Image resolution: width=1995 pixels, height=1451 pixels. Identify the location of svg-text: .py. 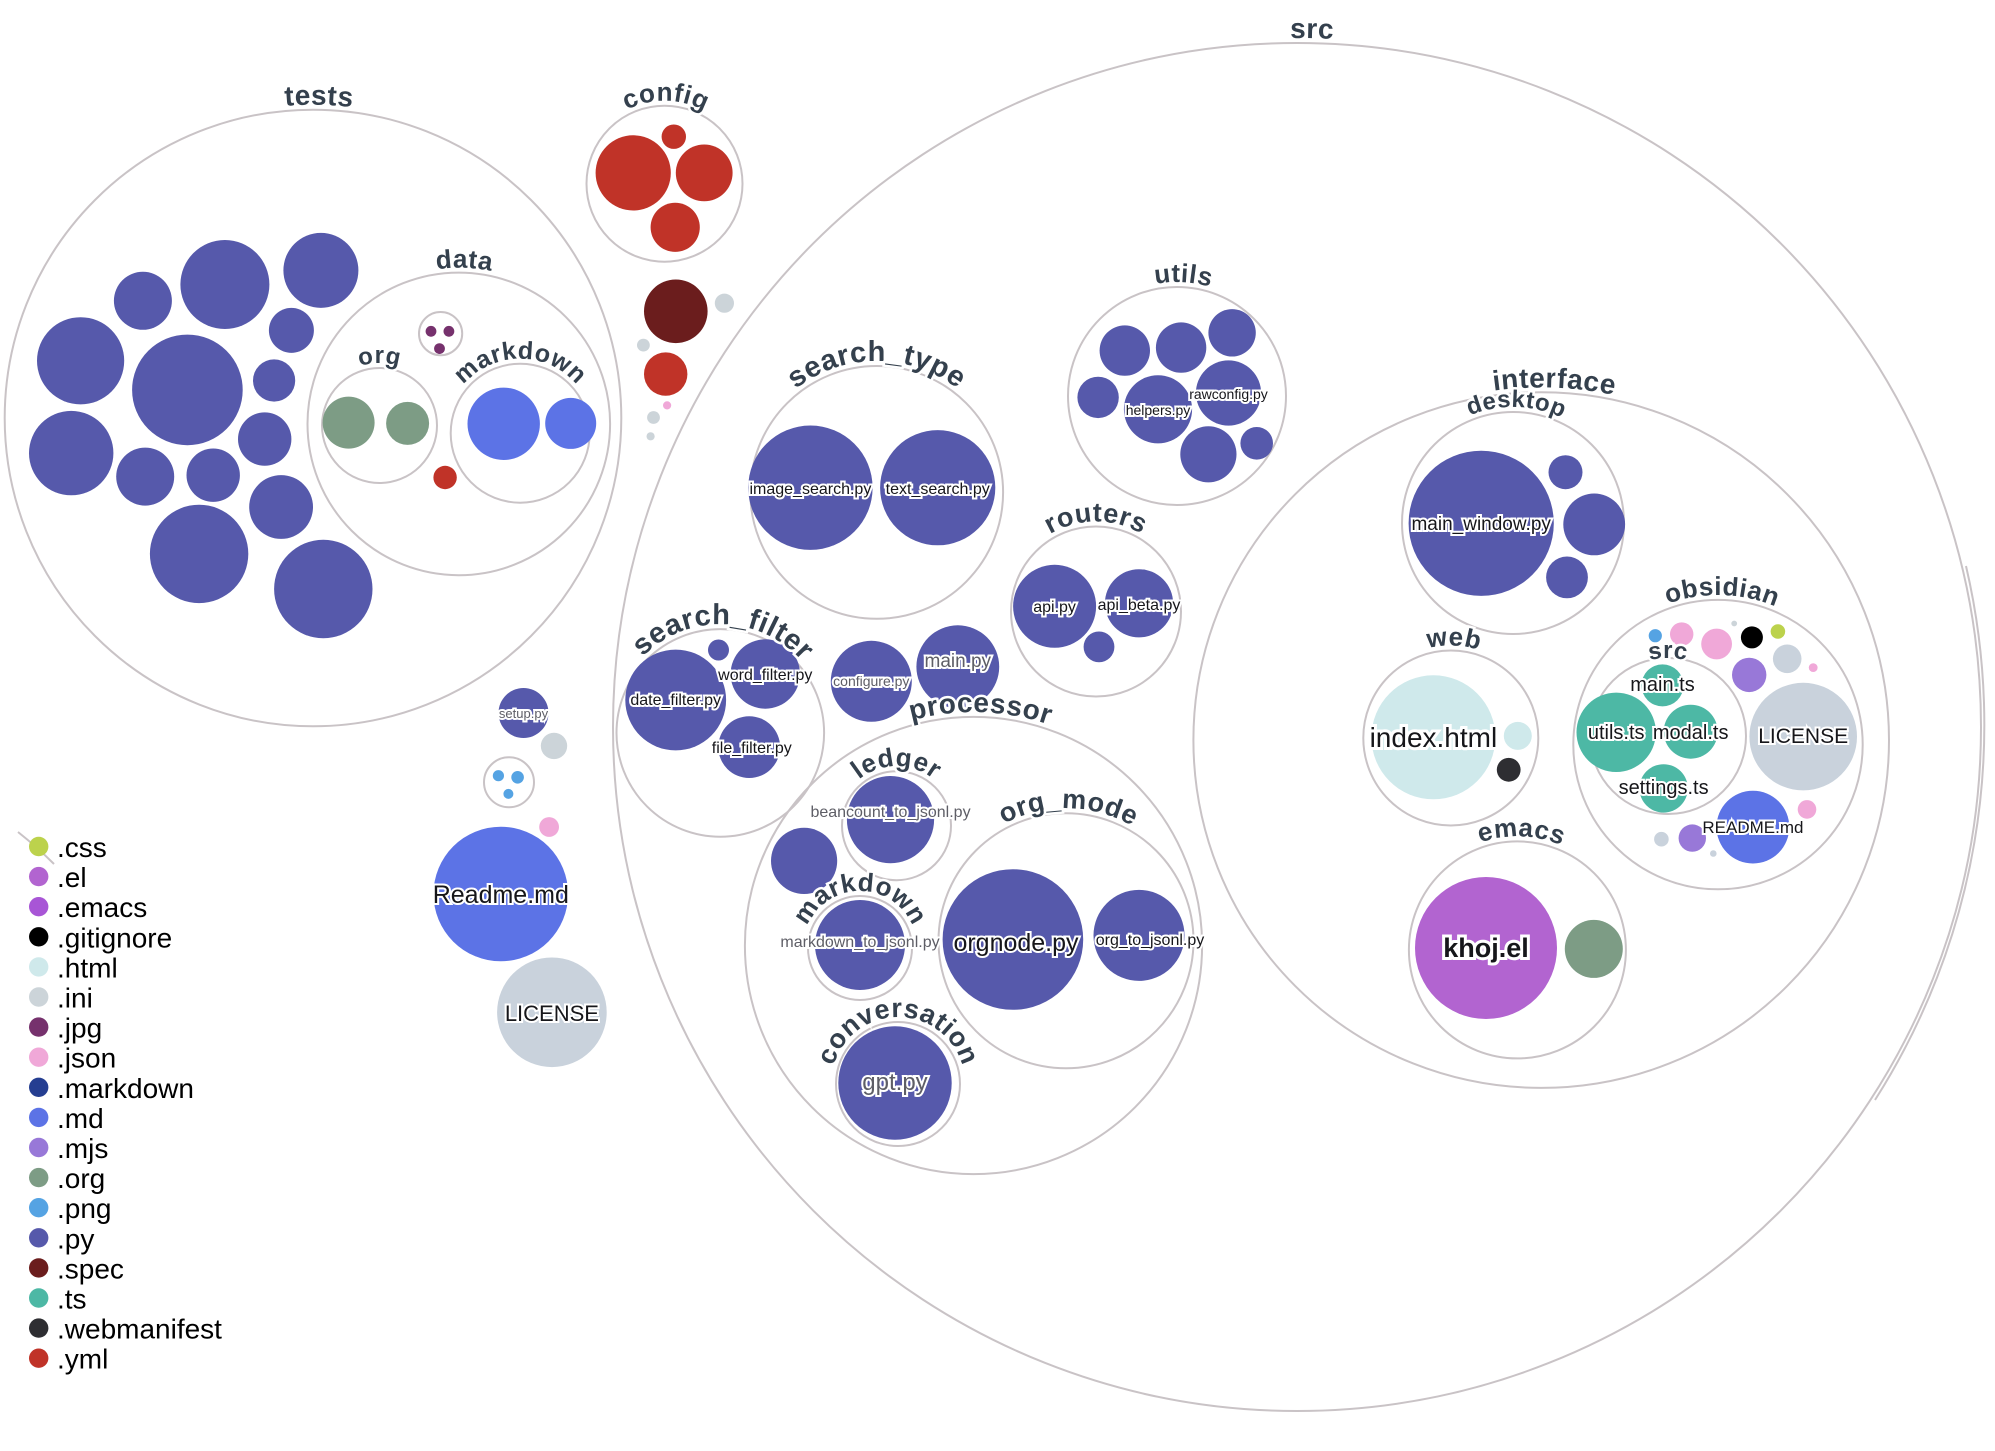
(75, 1238).